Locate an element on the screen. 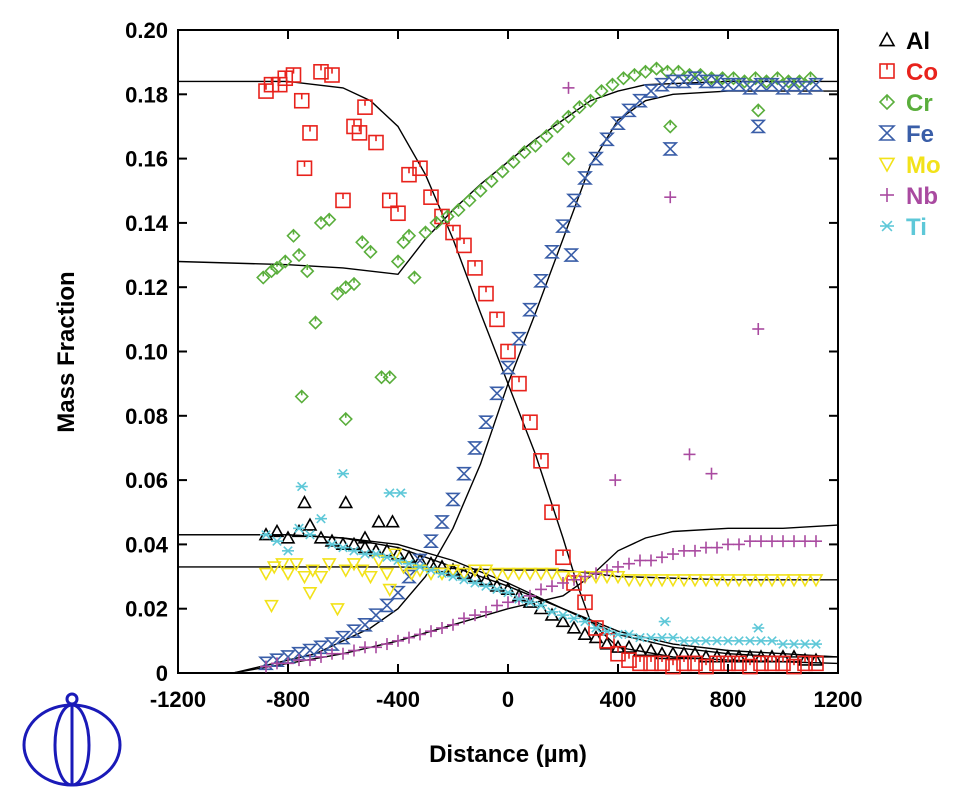 This screenshot has width=976, height=796. legend-label-al: Al is located at coordinates (918, 41).